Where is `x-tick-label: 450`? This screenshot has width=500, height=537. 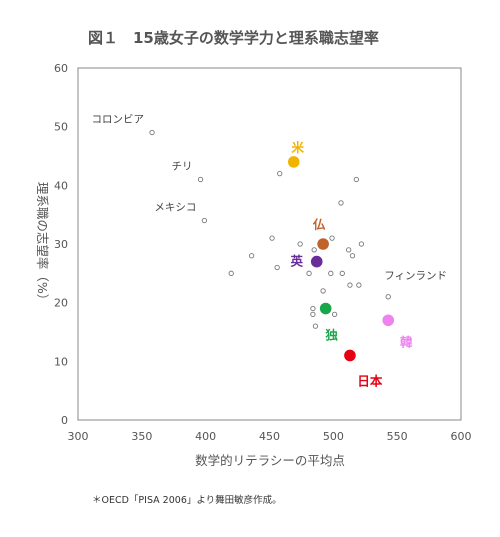
x-tick-label: 450 is located at coordinates (269, 436).